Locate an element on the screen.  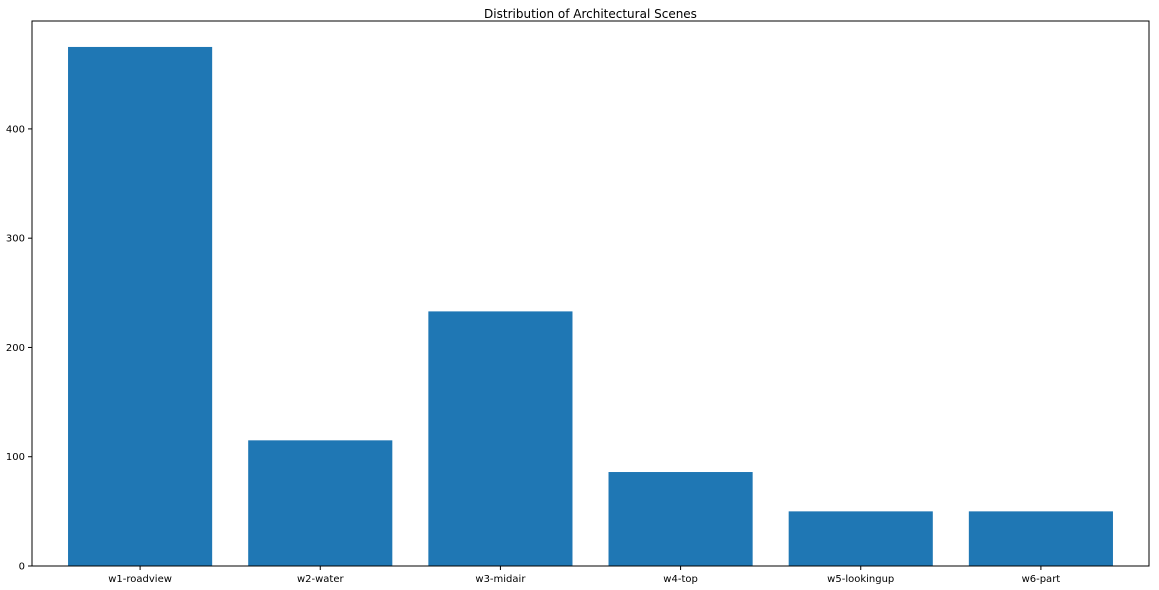
y-axis-ticks: 0 100 200 300 400 is located at coordinates (19, 348).